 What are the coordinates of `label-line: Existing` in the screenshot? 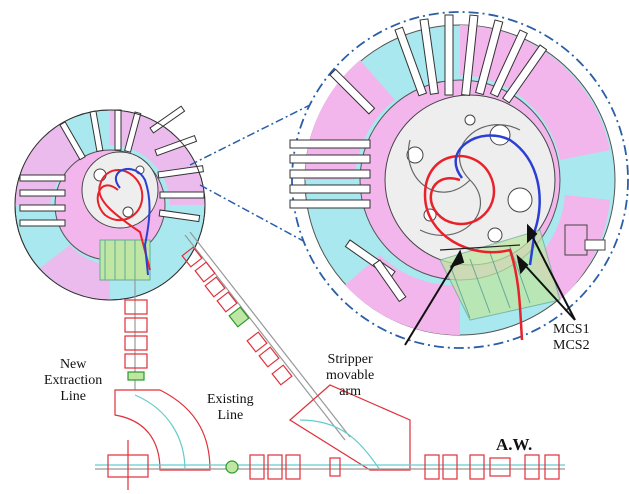 It's located at (230, 399).